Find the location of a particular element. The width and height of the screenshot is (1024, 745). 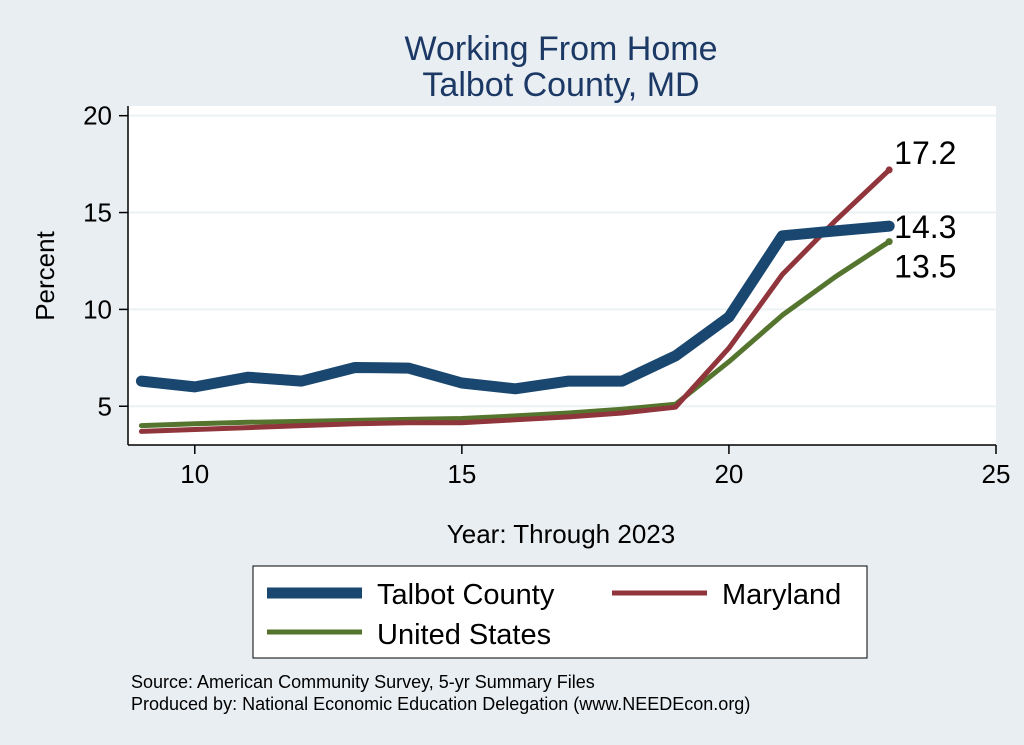

series-endpoint-united-states is located at coordinates (889, 242).